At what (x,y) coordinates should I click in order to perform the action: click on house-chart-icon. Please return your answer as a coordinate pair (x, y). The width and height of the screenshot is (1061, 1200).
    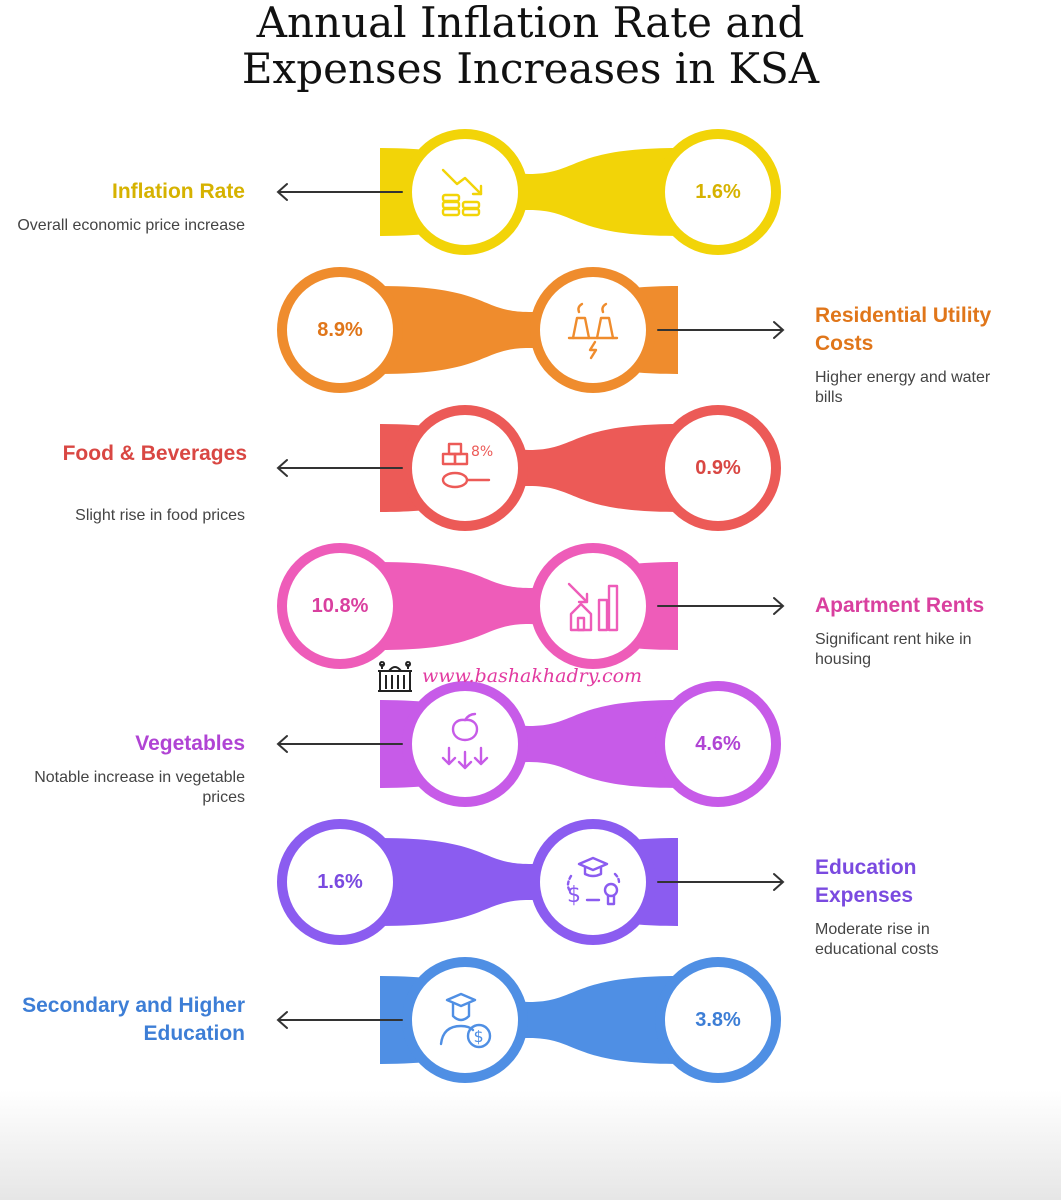
    Looking at the image, I should click on (593, 607).